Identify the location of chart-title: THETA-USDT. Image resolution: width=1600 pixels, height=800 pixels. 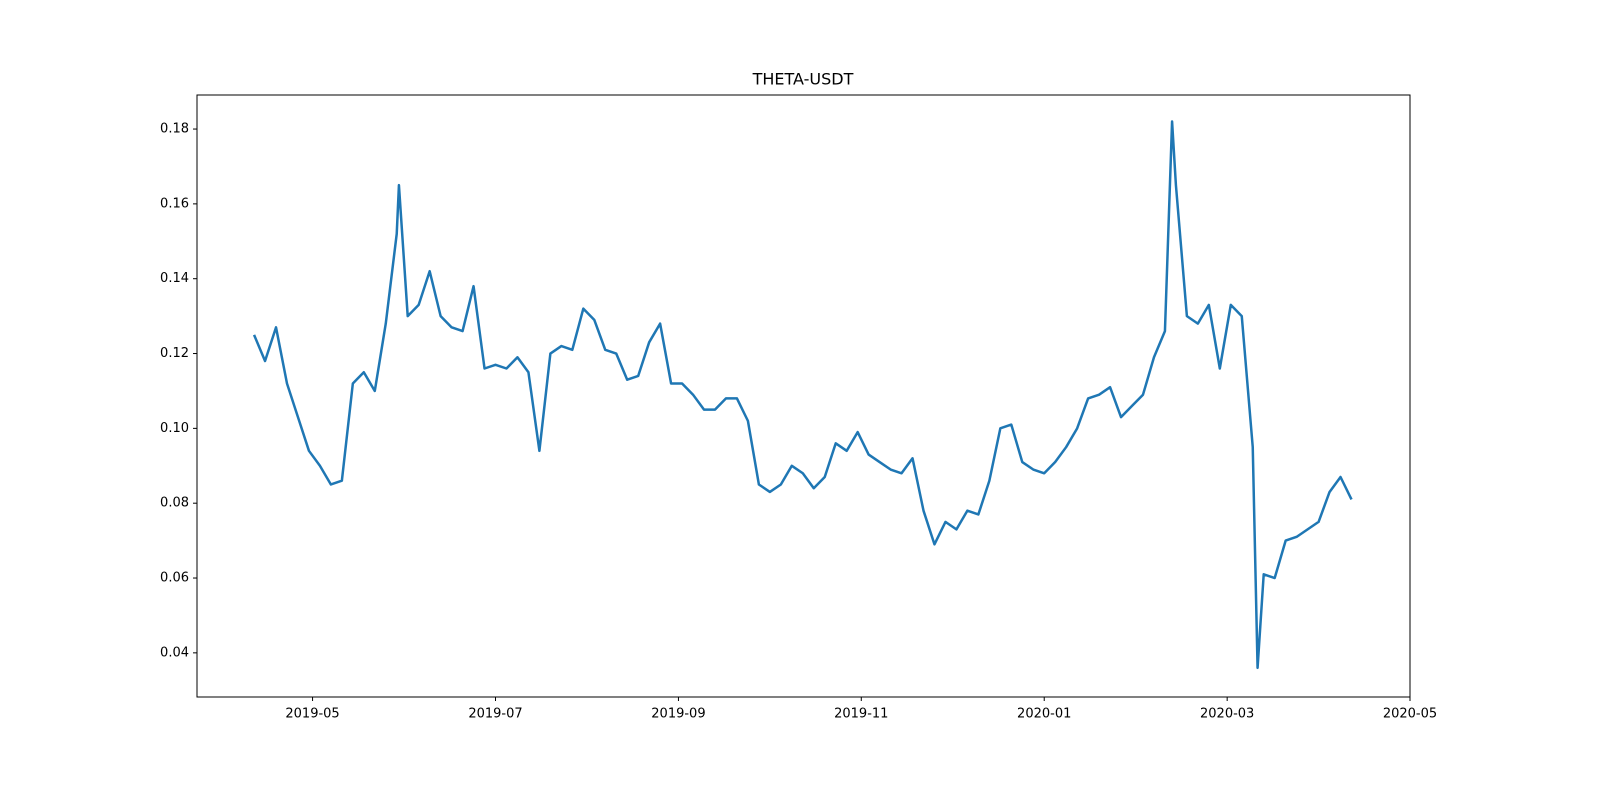
(803, 79).